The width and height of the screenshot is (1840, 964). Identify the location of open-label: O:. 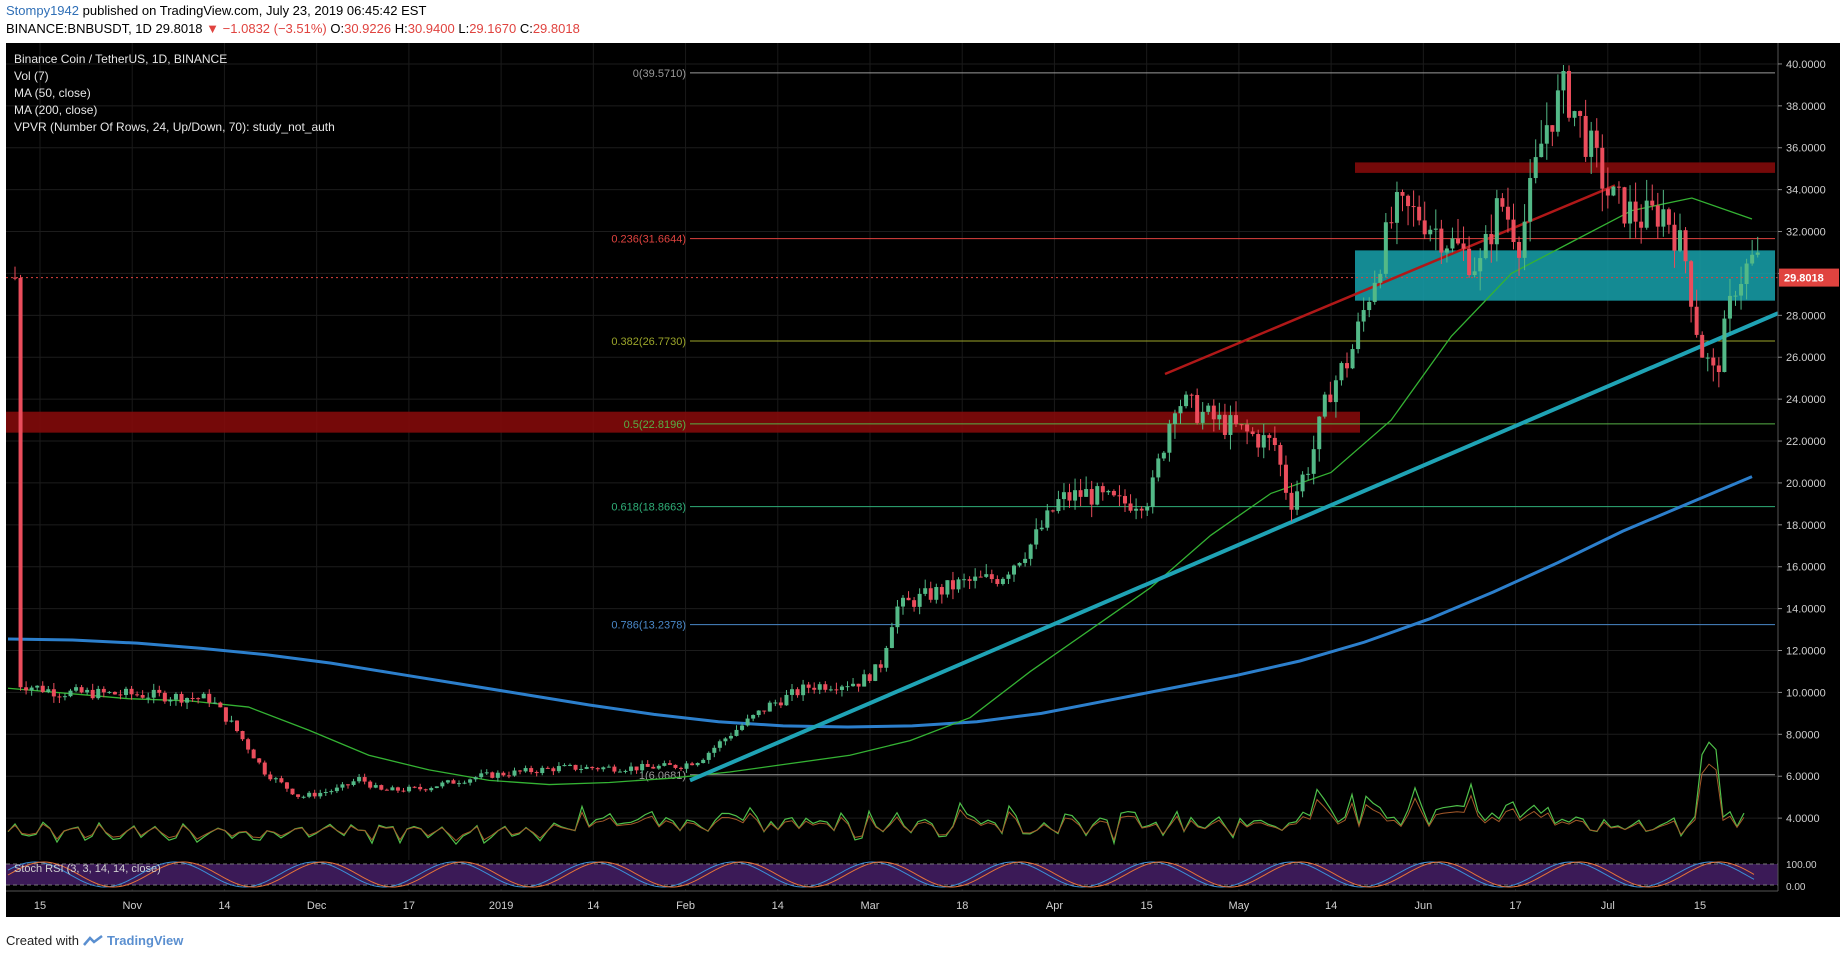
(337, 28).